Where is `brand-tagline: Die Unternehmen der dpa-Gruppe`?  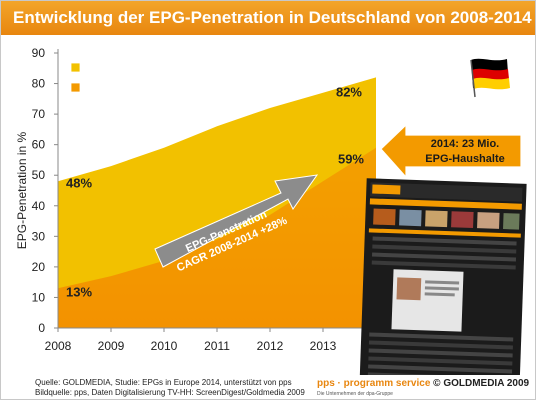 brand-tagline: Die Unternehmen der dpa-Gruppe is located at coordinates (355, 394).